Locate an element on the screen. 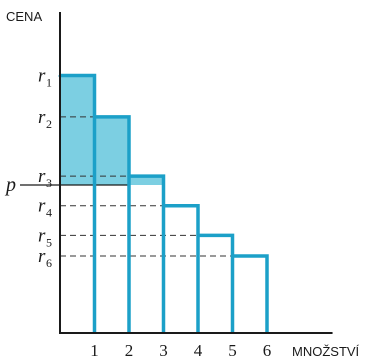 The image size is (371, 358). price-level-subscript: 6 is located at coordinates (49, 263).